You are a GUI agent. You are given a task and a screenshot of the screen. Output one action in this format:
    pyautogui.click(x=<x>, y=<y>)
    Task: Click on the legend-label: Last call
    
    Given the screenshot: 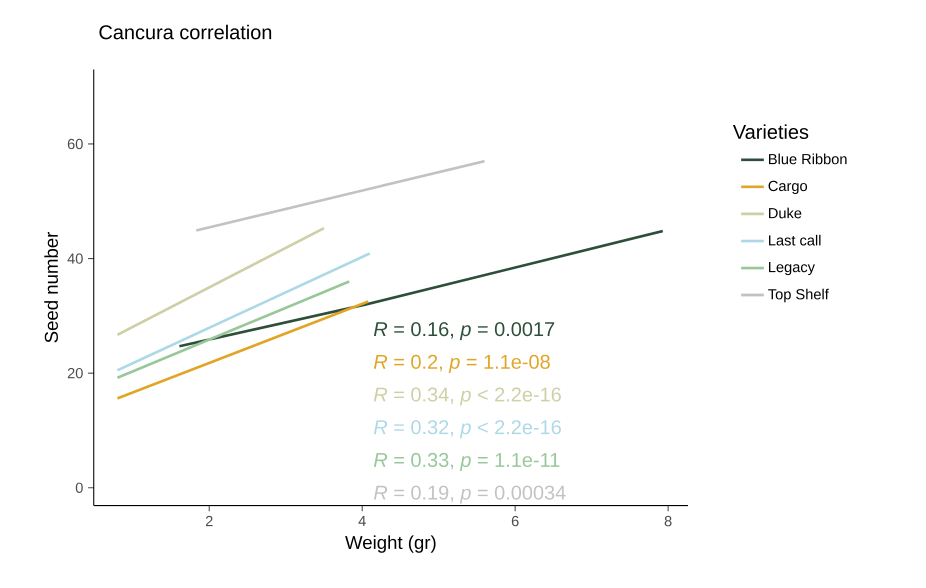 What is the action you would take?
    pyautogui.click(x=794, y=240)
    